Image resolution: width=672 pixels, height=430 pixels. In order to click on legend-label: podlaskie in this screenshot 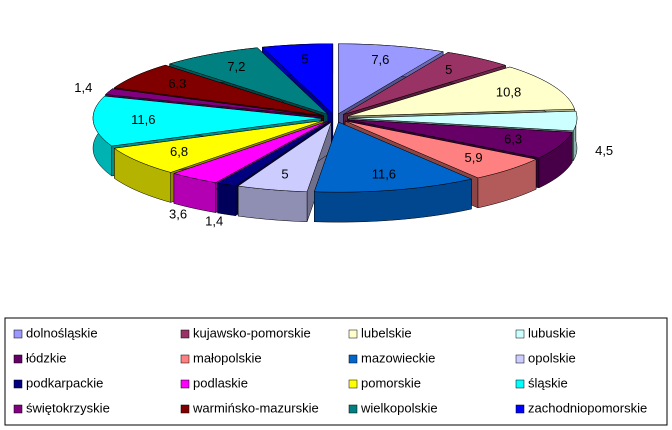, I will do `click(220, 382)`.